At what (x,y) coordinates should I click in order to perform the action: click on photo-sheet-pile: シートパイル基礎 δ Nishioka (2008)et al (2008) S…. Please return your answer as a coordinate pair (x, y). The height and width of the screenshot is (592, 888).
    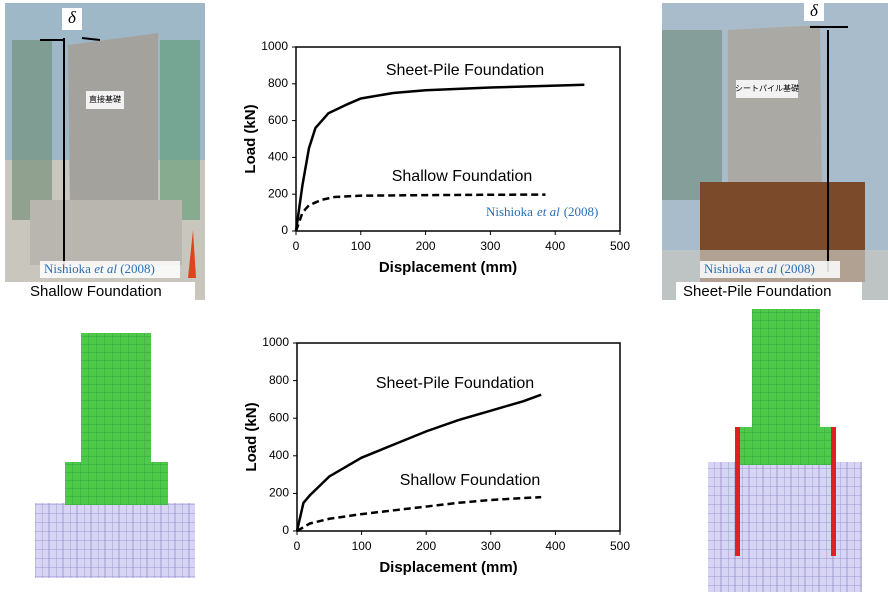
    Looking at the image, I should click on (775, 151).